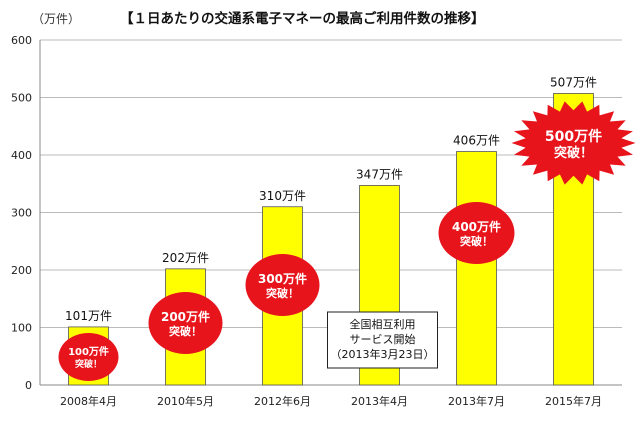 The height and width of the screenshot is (426, 640). Describe the element at coordinates (383, 324) in the screenshot. I see `annotation-text: 全国相互利用` at that location.